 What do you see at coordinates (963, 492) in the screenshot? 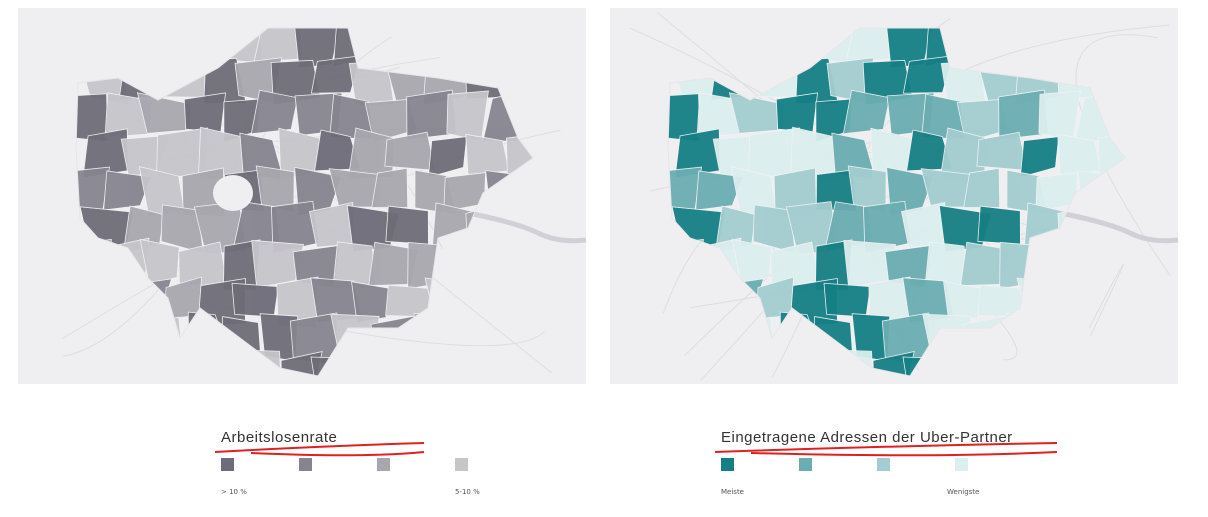
I see `legend-high-label: Wenigste` at bounding box center [963, 492].